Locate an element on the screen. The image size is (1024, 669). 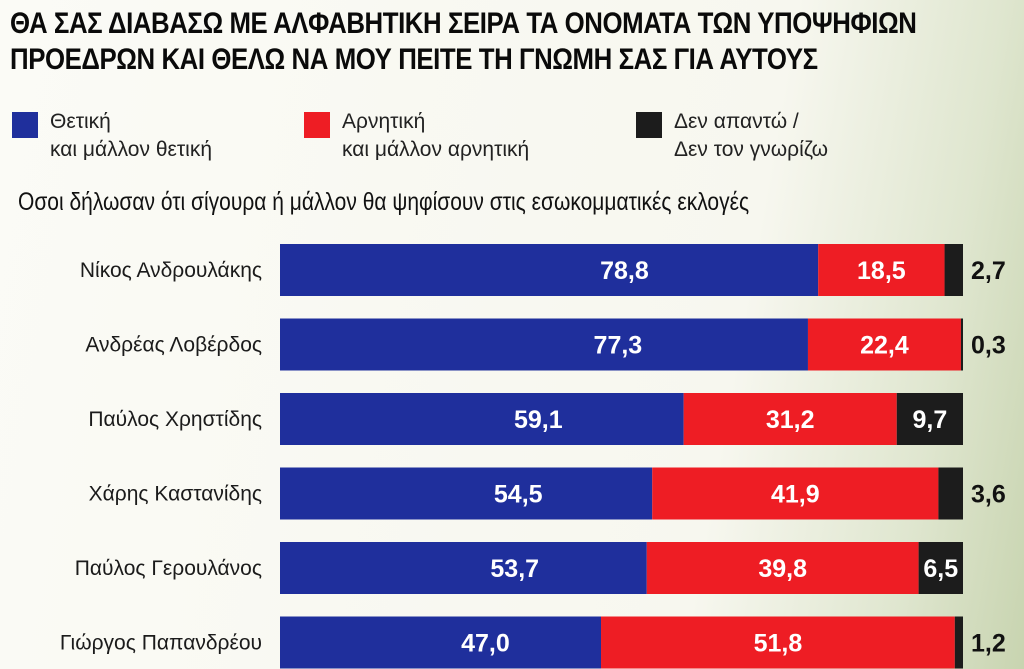
legend-swatch-negative is located at coordinates (317, 125).